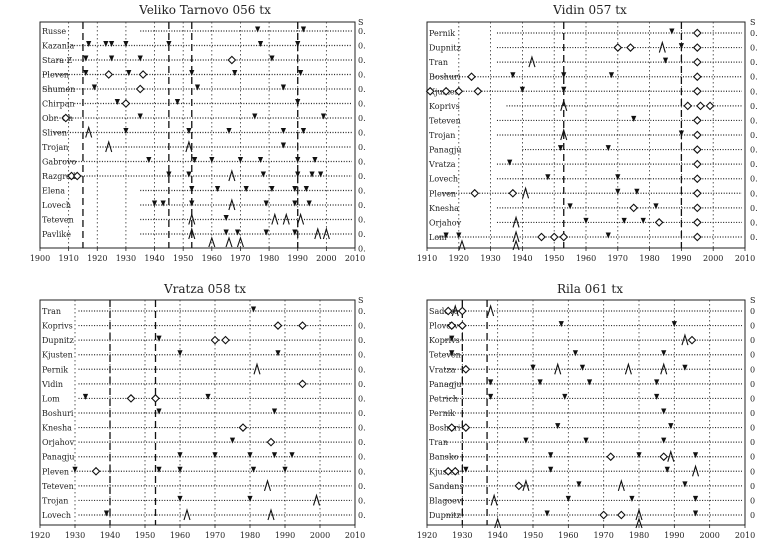  What do you see at coordinates (585, 455) in the screenshot?
I see `station-row: Bansko` at bounding box center [585, 455].